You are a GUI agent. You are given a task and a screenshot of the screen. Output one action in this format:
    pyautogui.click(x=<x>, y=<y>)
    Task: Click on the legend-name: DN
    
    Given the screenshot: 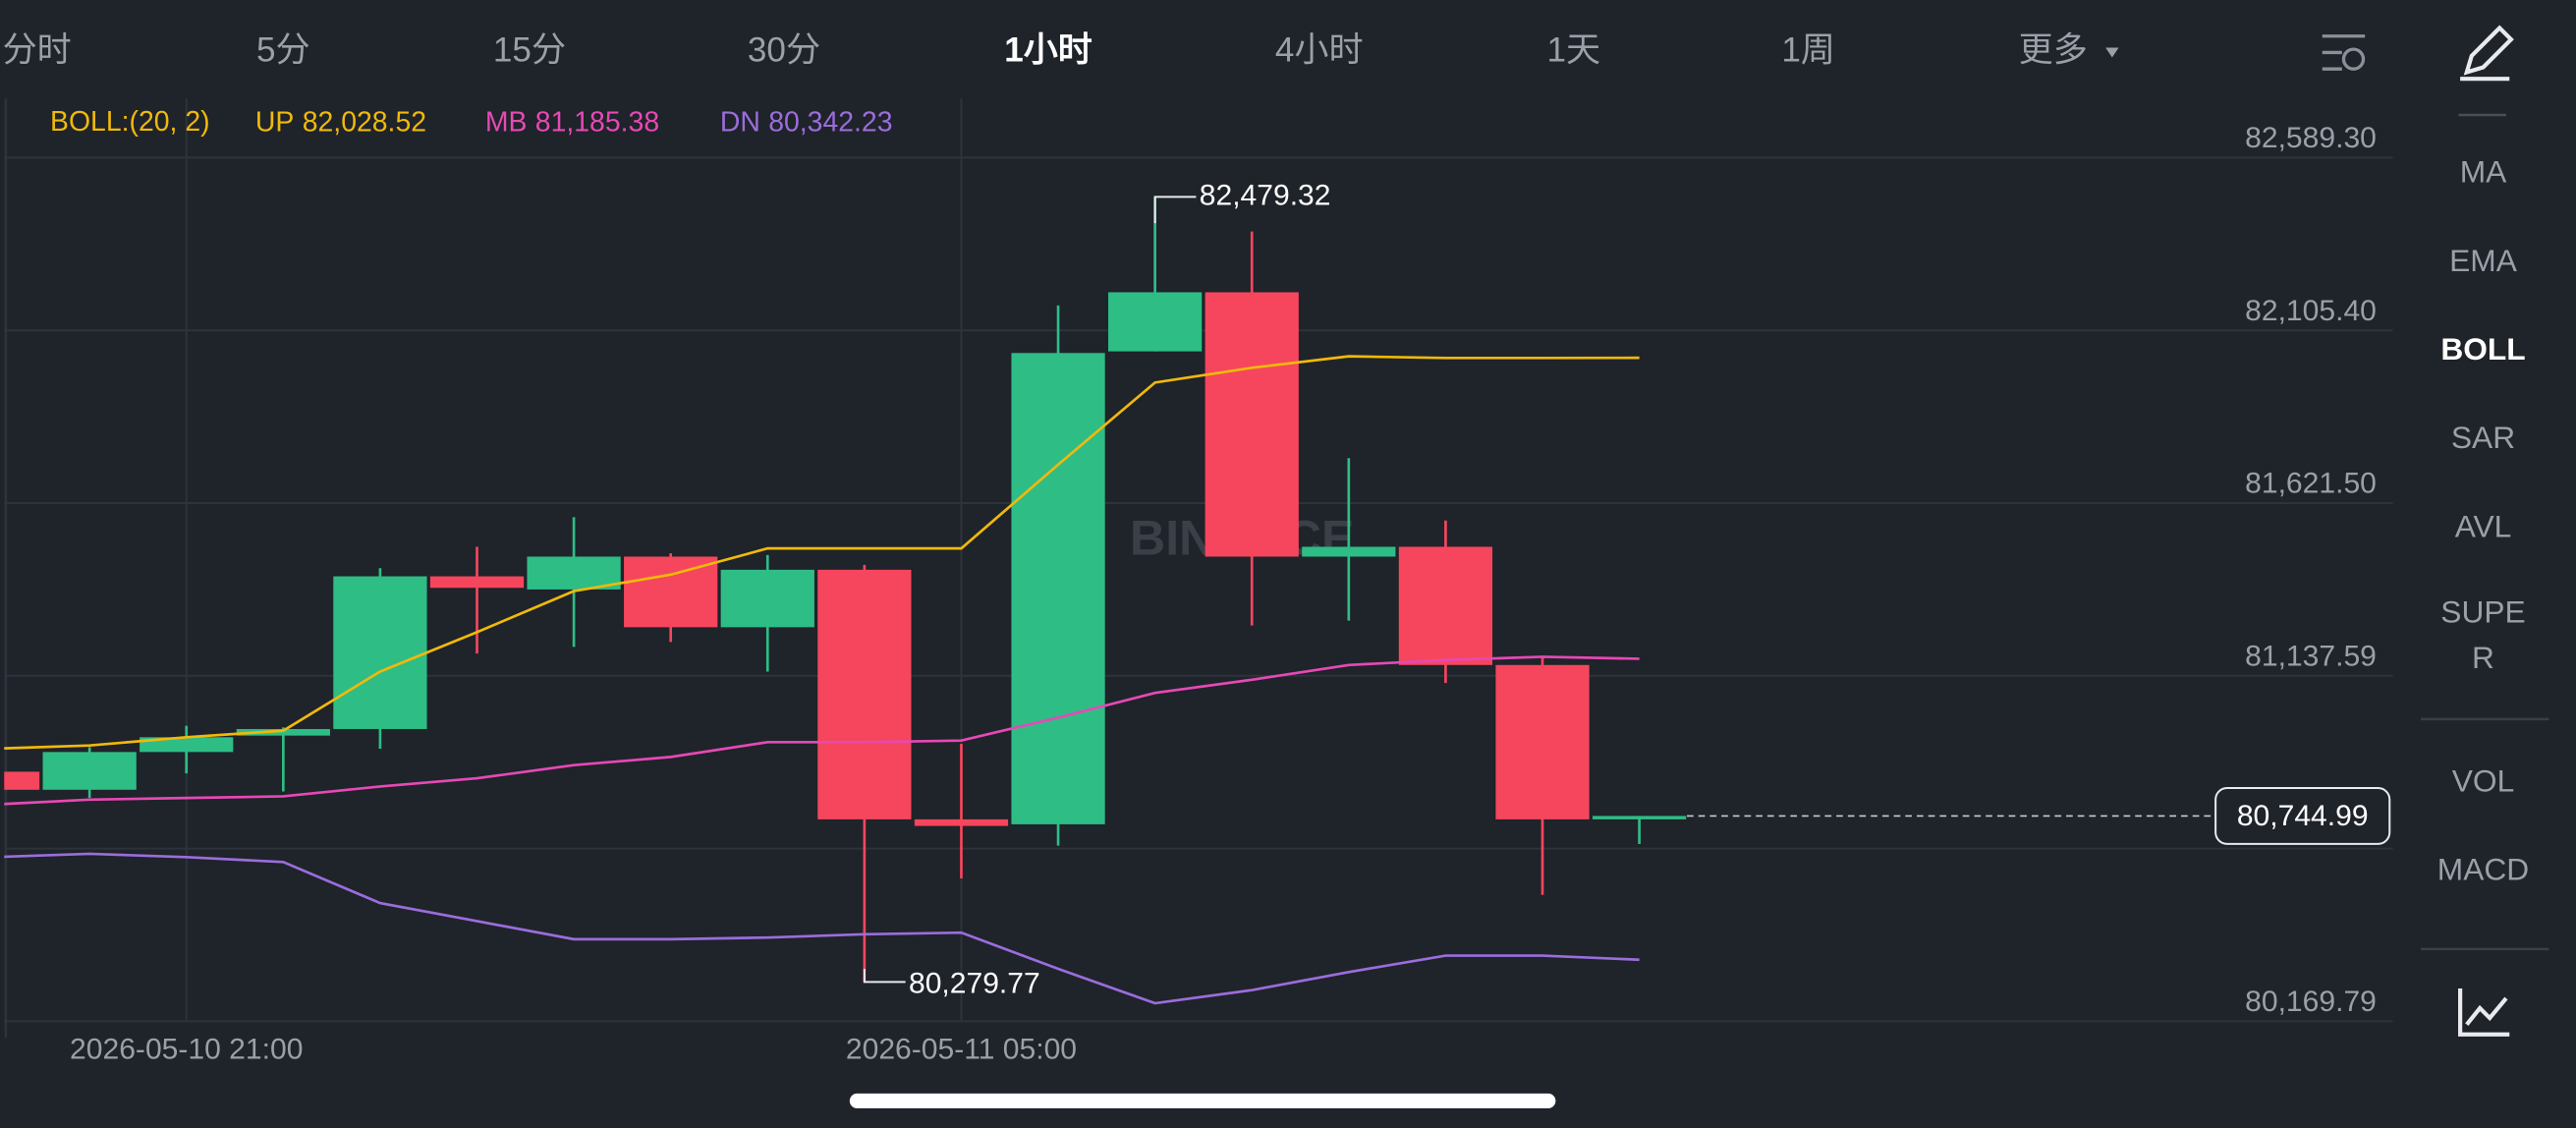 What is the action you would take?
    pyautogui.click(x=740, y=122)
    